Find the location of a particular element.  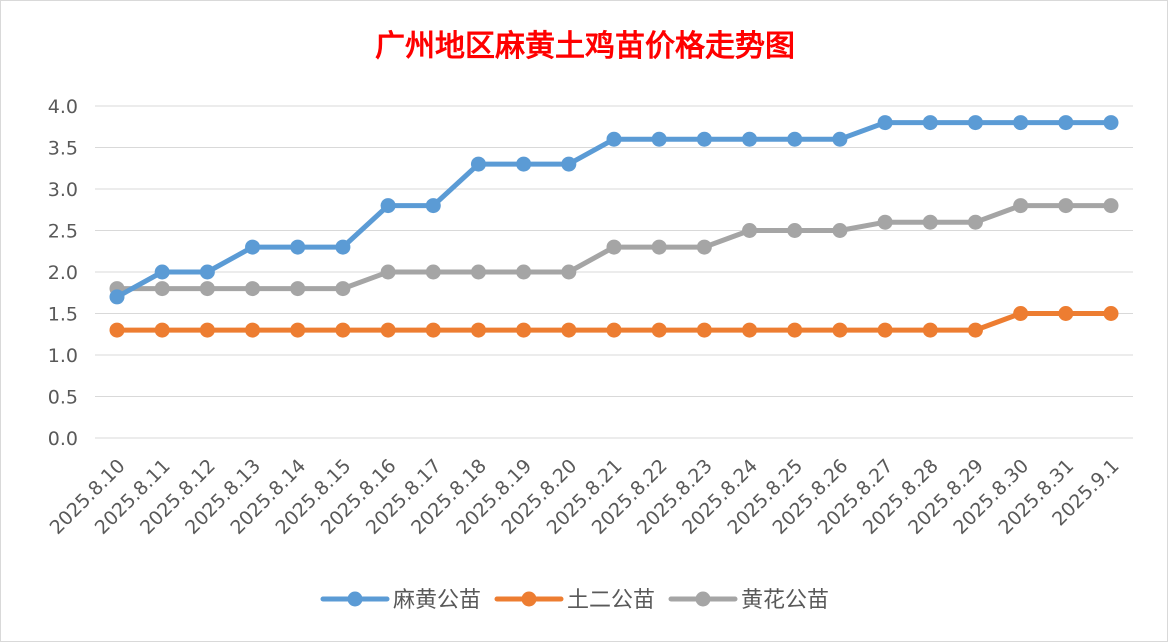

y-tick-label: 3.0 is located at coordinates (63, 190).